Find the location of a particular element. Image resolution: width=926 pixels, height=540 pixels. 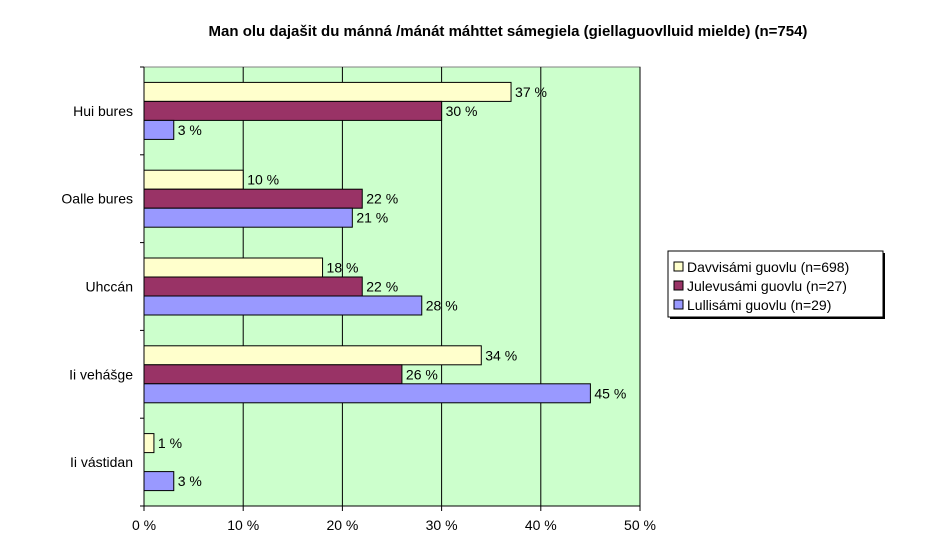

data-label: 37 % is located at coordinates (531, 92).